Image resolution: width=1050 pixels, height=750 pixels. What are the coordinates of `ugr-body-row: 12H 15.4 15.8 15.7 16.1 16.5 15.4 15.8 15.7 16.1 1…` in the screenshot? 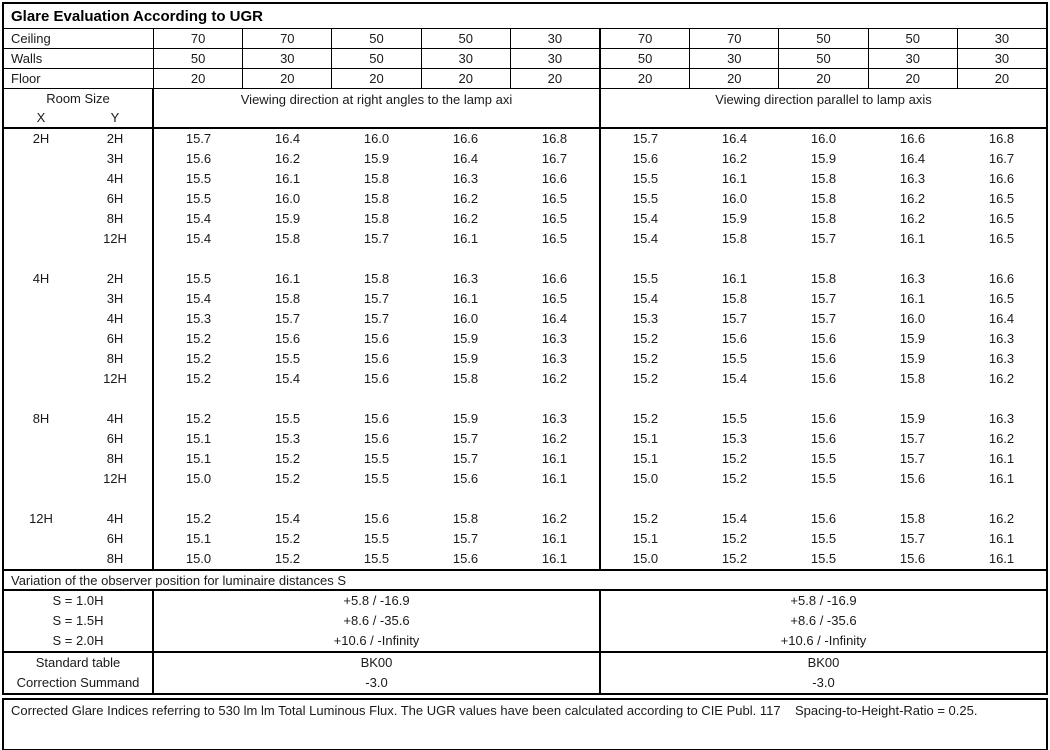 It's located at (525, 239).